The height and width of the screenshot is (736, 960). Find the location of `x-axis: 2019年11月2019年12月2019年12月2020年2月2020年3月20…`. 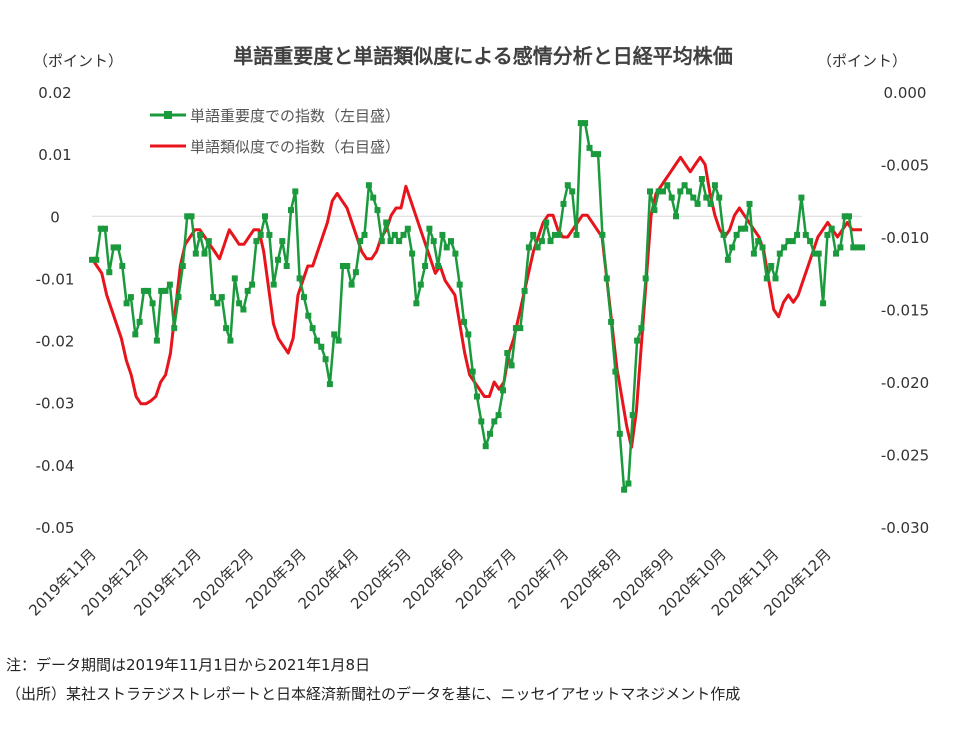

x-axis: 2019年11月2019年12月2019年12月2020年2月2020年3月20… is located at coordinates (429, 582).